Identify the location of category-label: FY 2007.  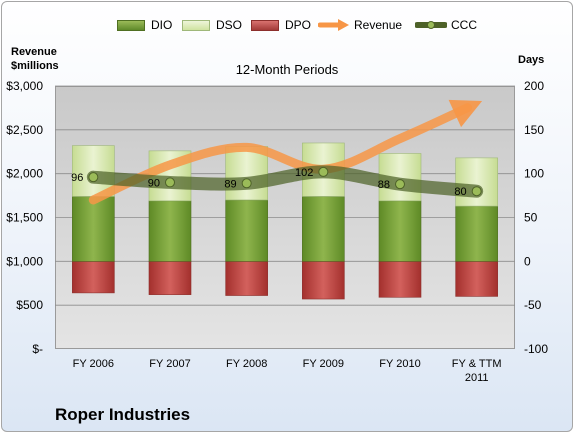
(169, 364).